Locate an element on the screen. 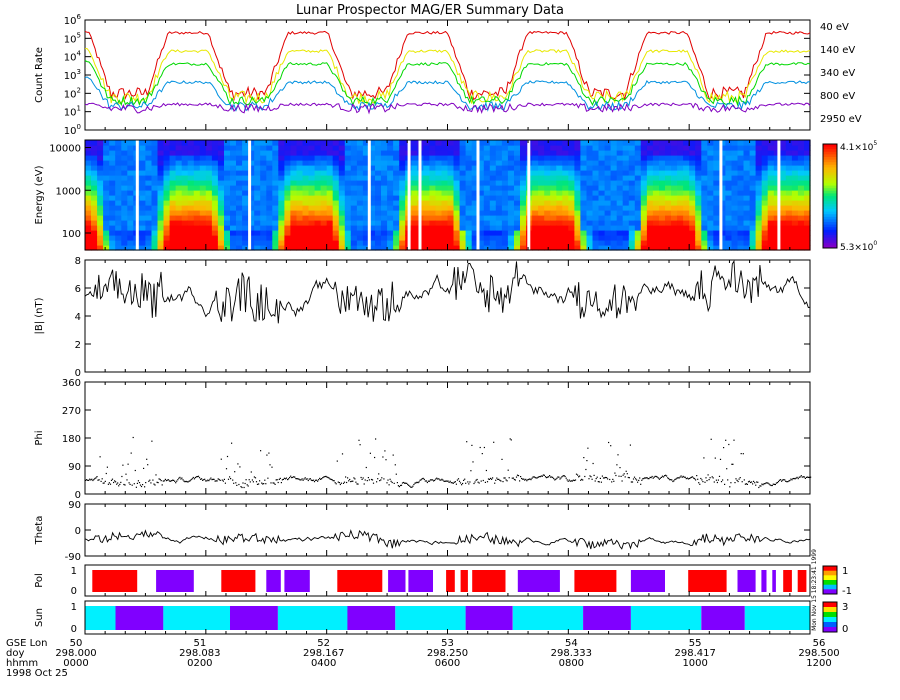 This screenshot has height=700, width=900. panel-5-colorbar-min: -1 is located at coordinates (847, 591).